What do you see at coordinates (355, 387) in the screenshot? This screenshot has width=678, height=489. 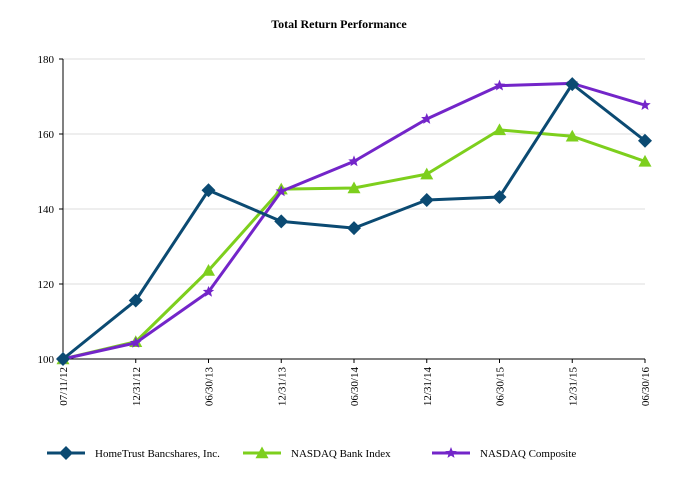 I see `x-tick-label: 06/30/14` at bounding box center [355, 387].